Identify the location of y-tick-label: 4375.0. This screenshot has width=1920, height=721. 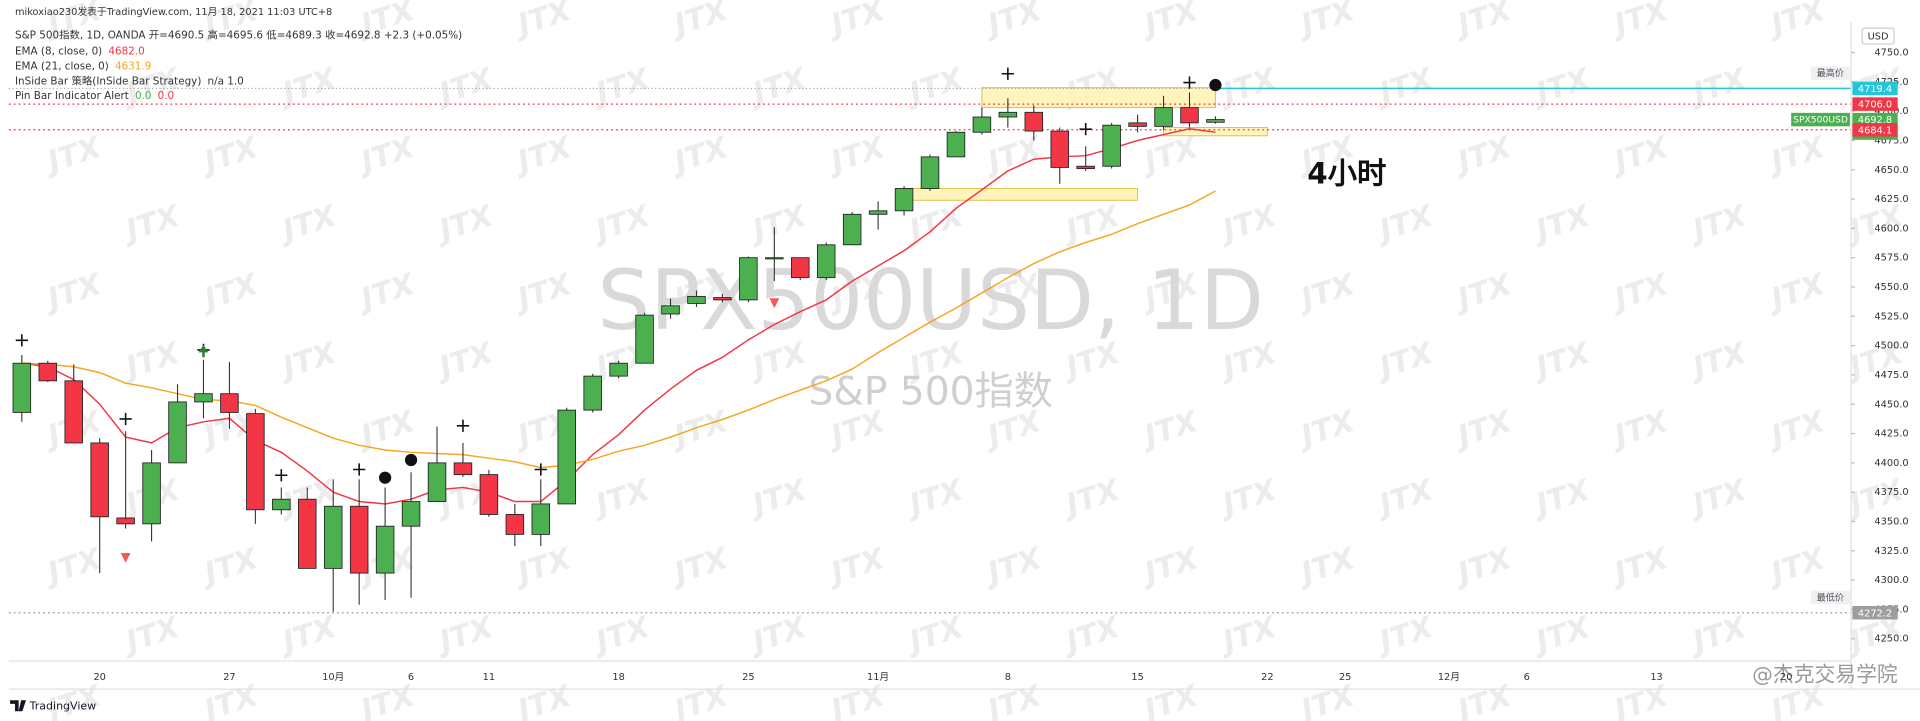
(1891, 492).